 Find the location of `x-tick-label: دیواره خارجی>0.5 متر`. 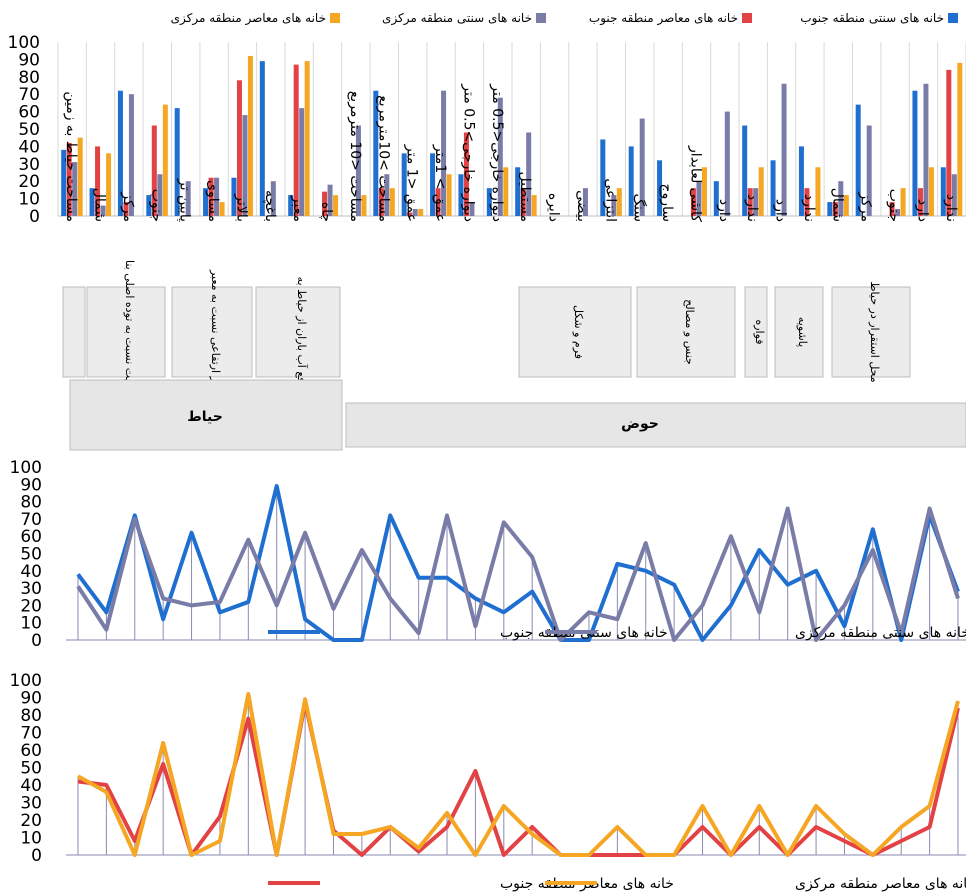

x-tick-label: دیواره خارجی>0.5 متر is located at coordinates (468, 152).